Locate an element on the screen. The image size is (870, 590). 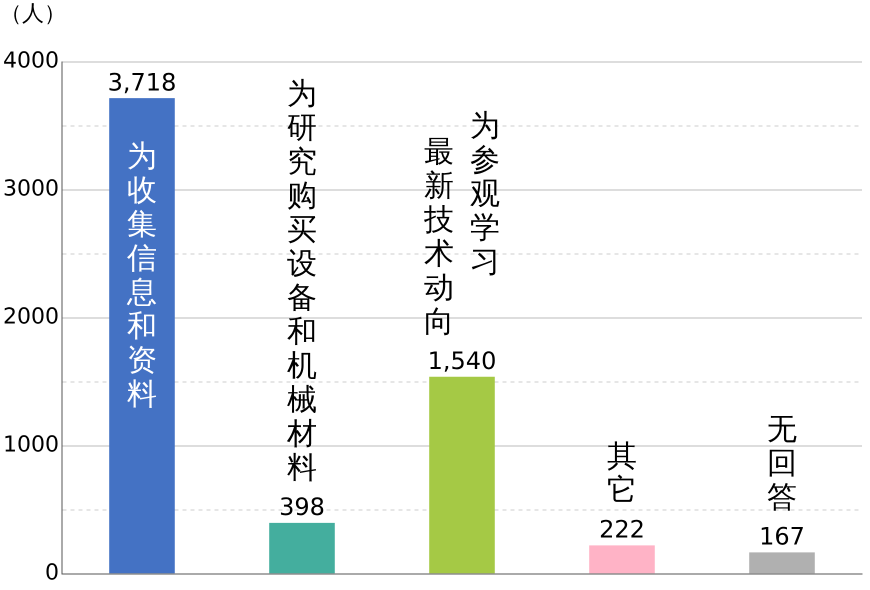
data-label: 222 is located at coordinates (622, 530).